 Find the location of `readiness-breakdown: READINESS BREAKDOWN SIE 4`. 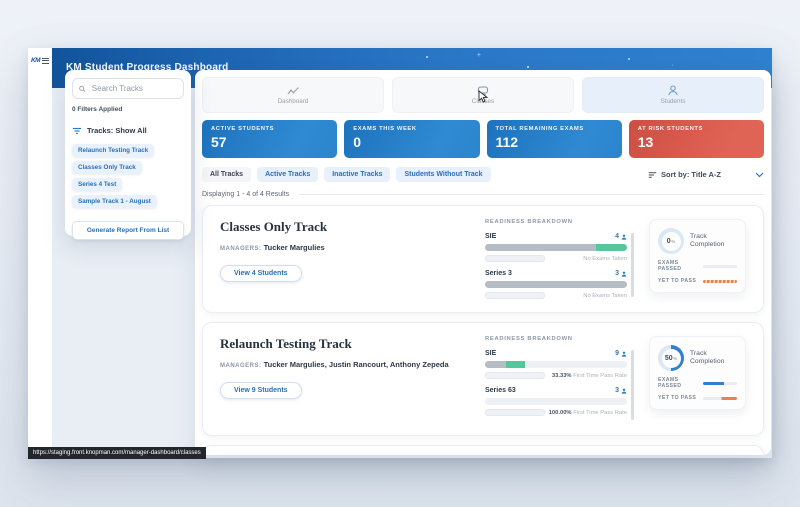

readiness-breakdown: READINESS BREAKDOWN SIE 4 is located at coordinates (561, 259).